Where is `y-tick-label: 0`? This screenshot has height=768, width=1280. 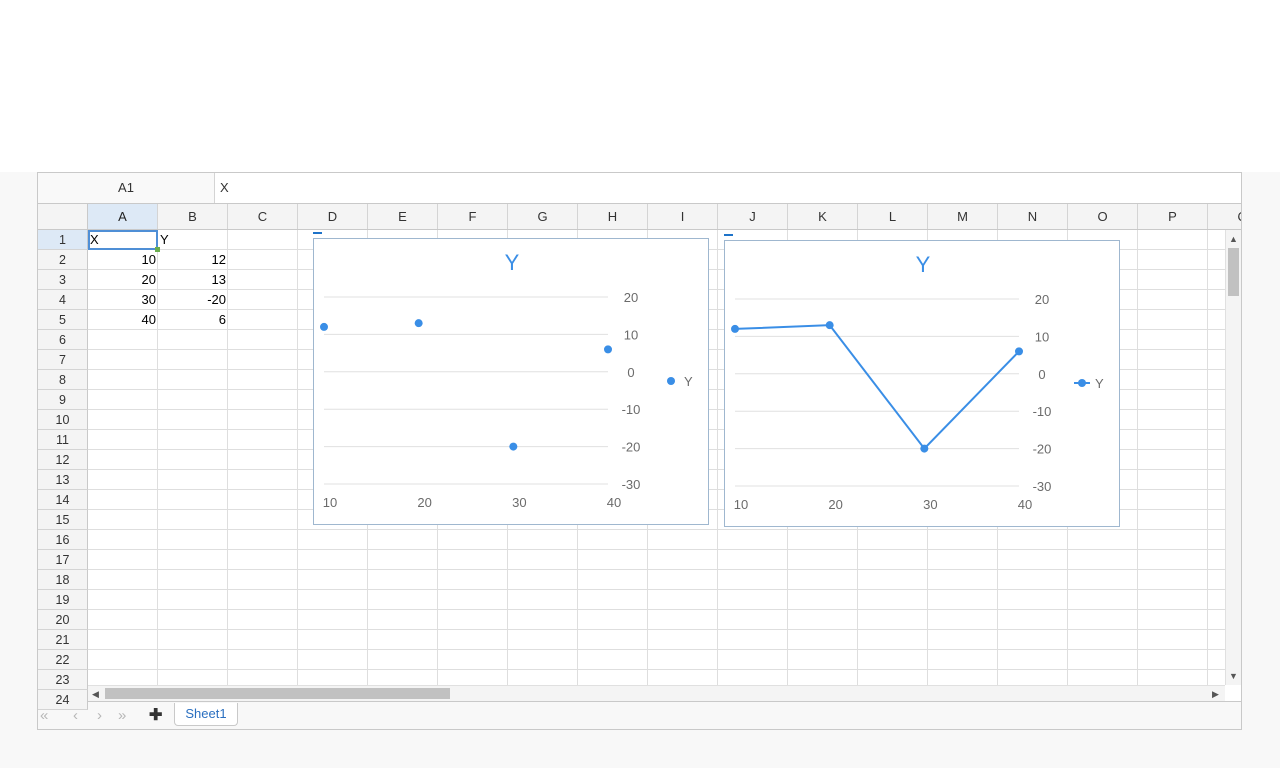
y-tick-label: 0 is located at coordinates (630, 372).